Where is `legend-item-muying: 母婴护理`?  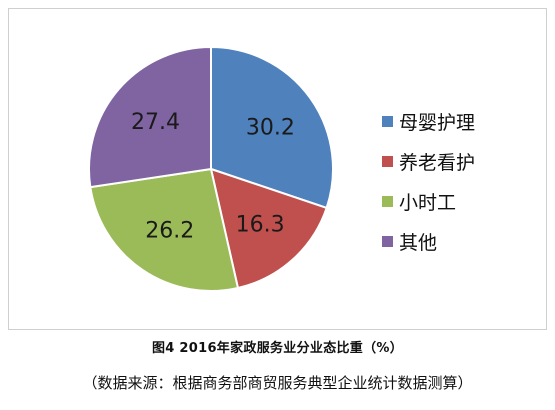 legend-item-muying: 母婴护理 is located at coordinates (457, 121).